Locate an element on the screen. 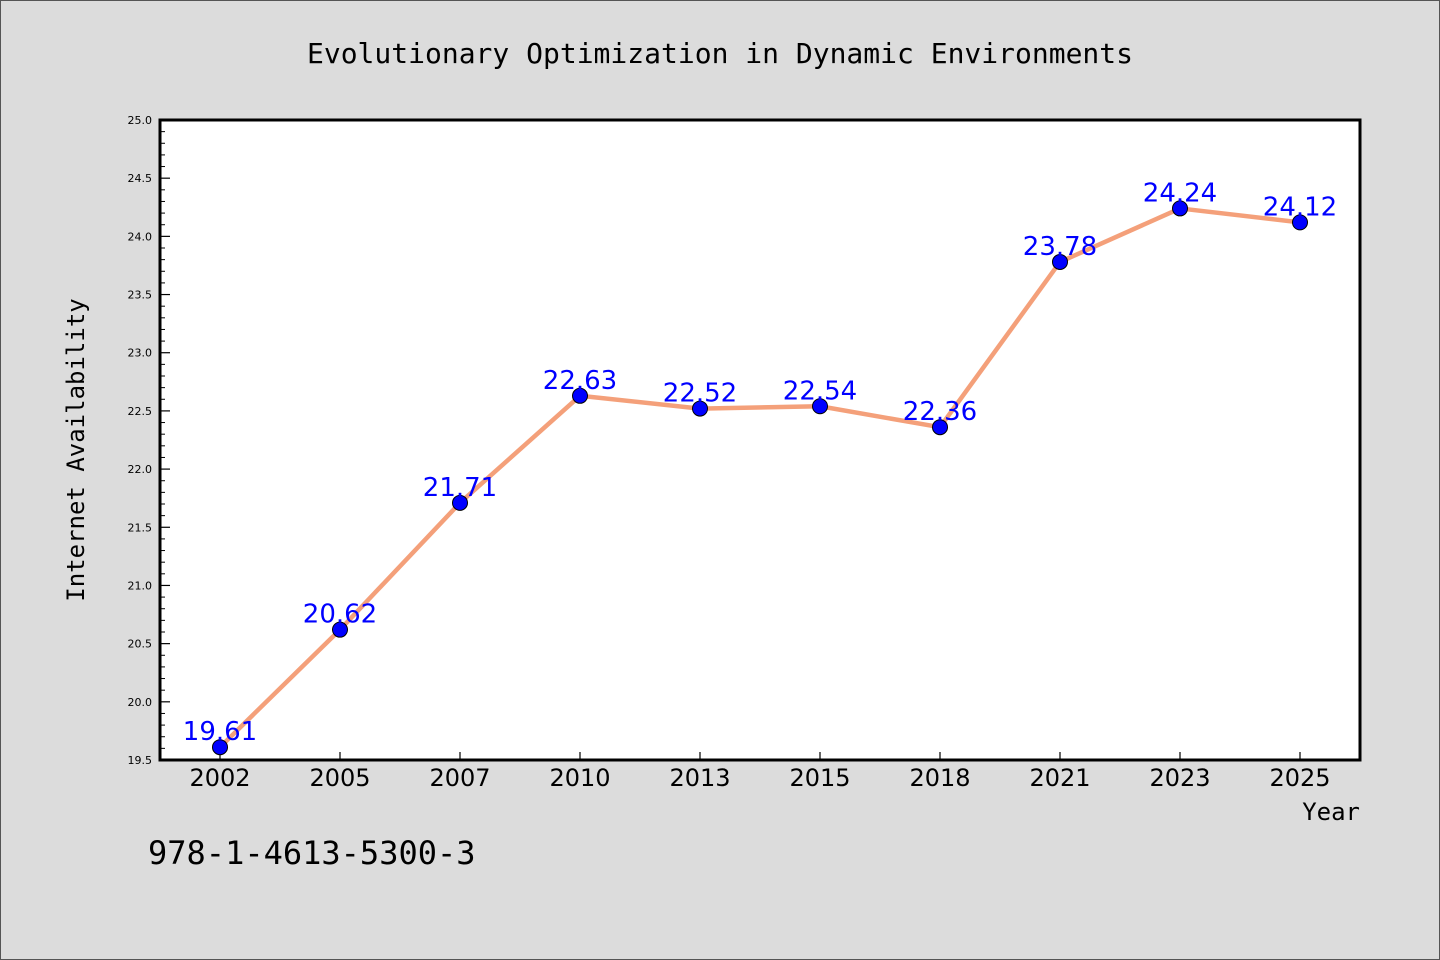 This screenshot has width=1440, height=960. x-tick-label: 2015 is located at coordinates (819, 778).